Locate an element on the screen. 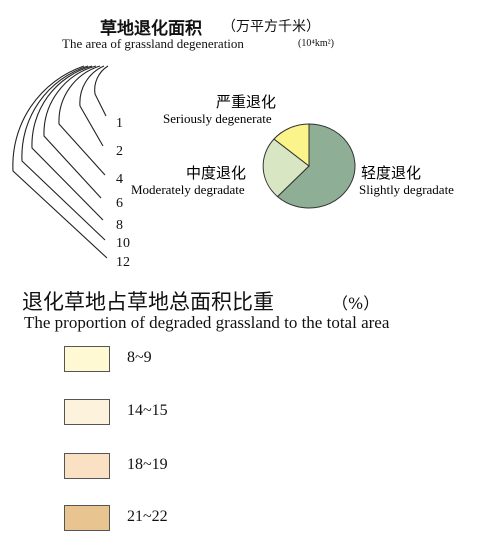  pie-label-slight-en: Slightly degradate is located at coordinates (406, 189).